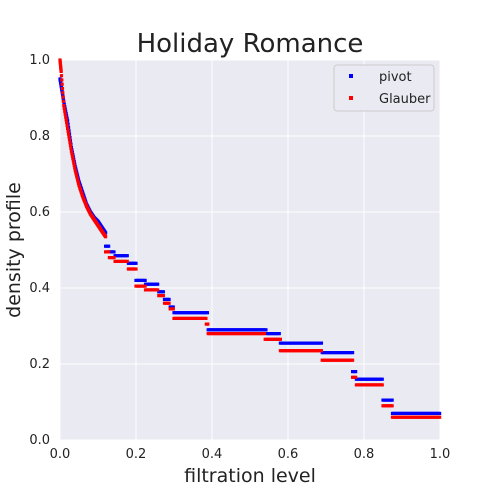  Describe the element at coordinates (39, 440) in the screenshot. I see `y-tick-label: 0.0` at that location.